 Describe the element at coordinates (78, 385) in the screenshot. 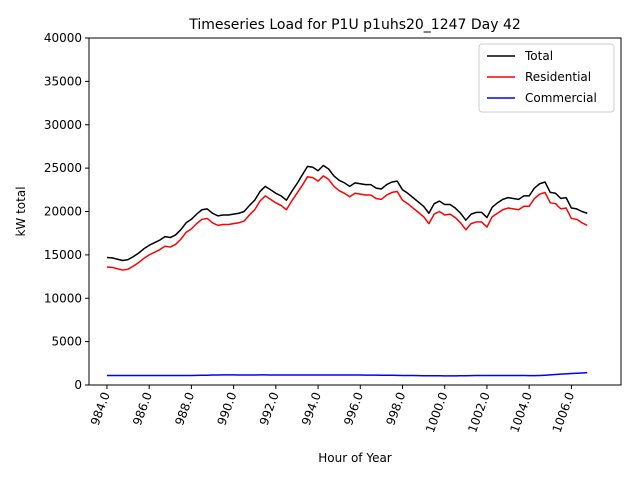

I see `y-tick-label: 0` at that location.